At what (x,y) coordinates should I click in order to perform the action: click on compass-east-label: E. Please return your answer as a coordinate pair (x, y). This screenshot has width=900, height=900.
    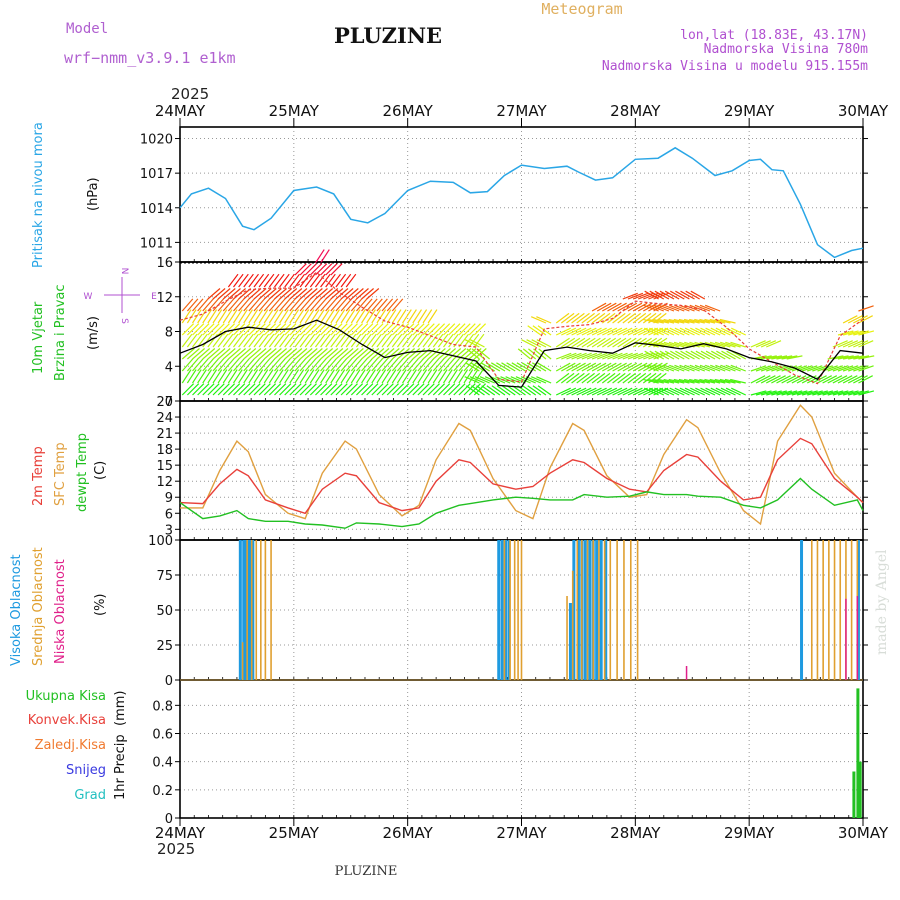
    Looking at the image, I should click on (154, 297).